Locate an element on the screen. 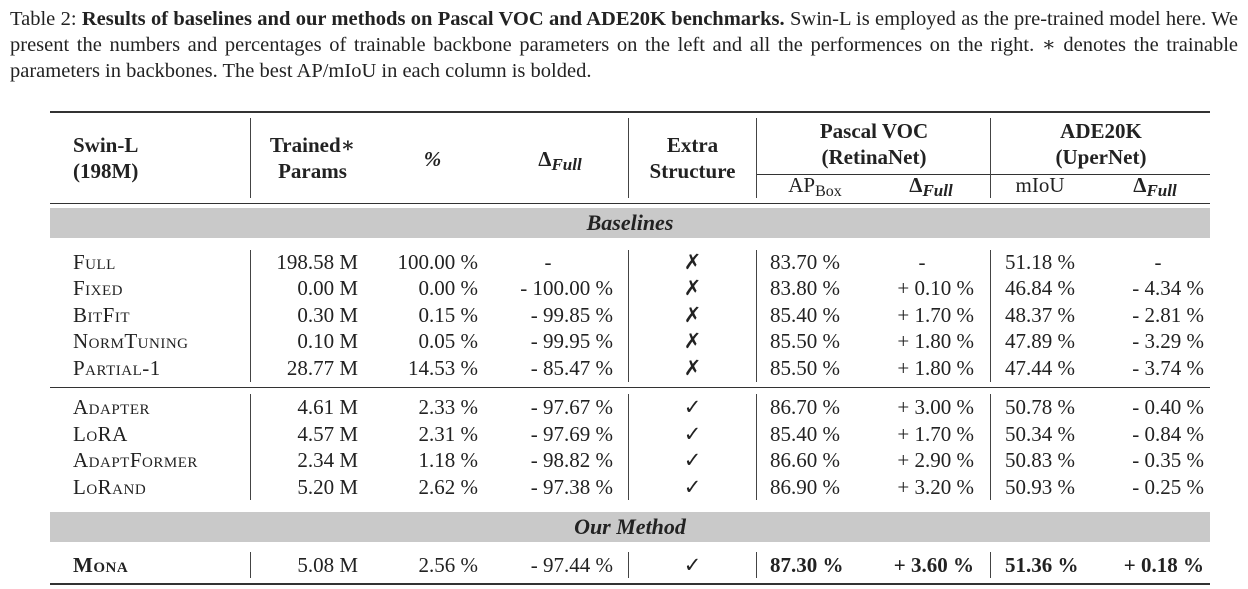  table-cell-pct: 1.18 % is located at coordinates (448, 460).